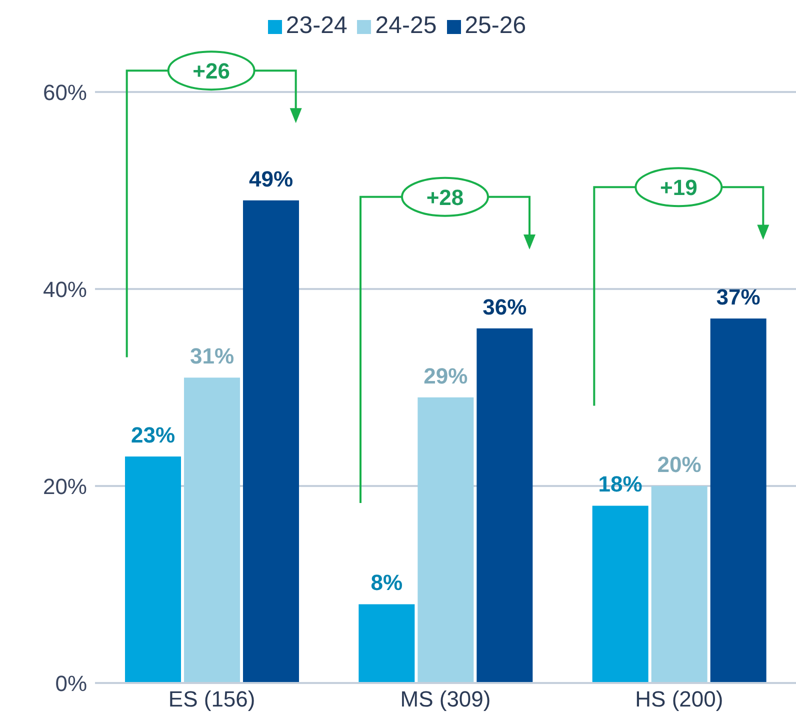 This screenshot has width=796, height=721. I want to click on data-label: 23%, so click(153, 435).